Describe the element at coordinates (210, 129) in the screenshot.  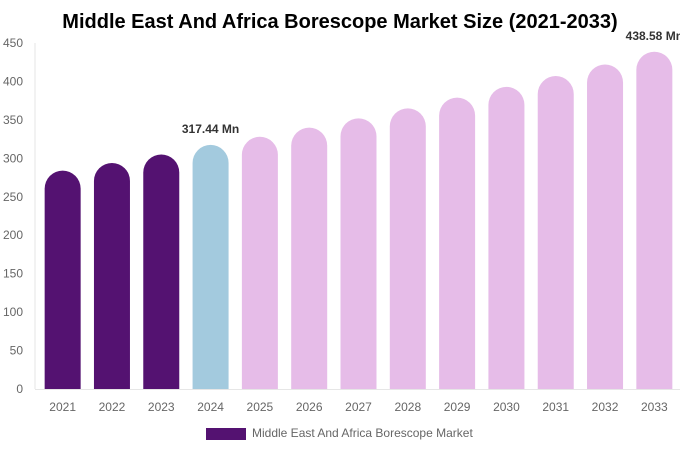
I see `data-label: 317.44 Mn` at that location.